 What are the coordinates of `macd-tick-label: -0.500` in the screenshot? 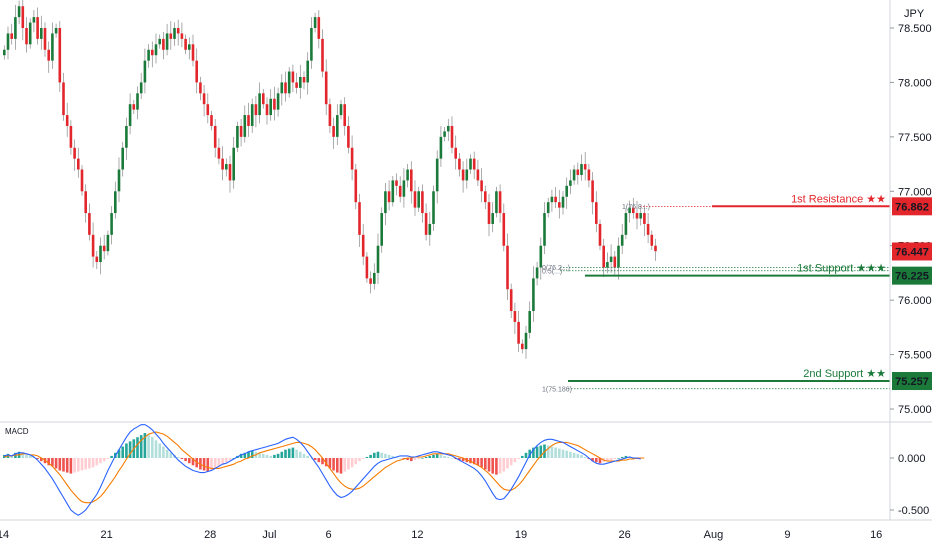 It's located at (913, 511).